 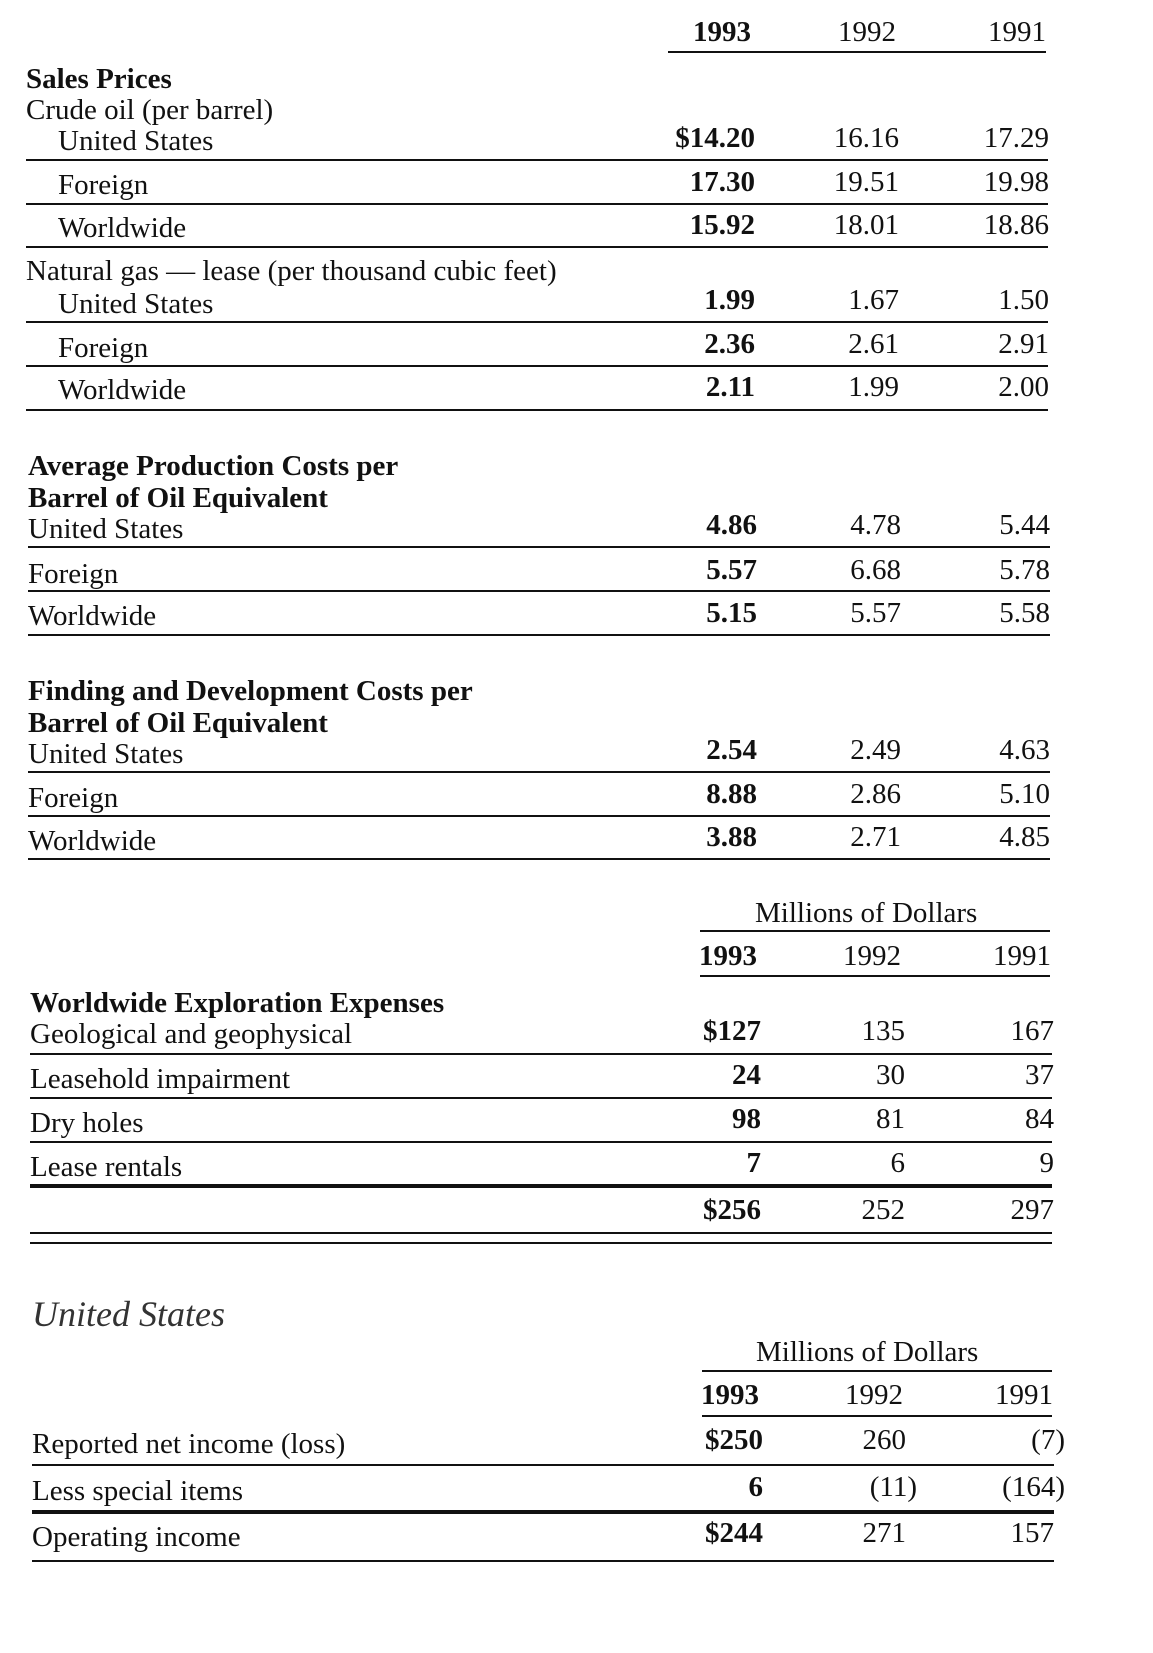 I want to click on value-1993: 5.57, so click(x=731, y=570).